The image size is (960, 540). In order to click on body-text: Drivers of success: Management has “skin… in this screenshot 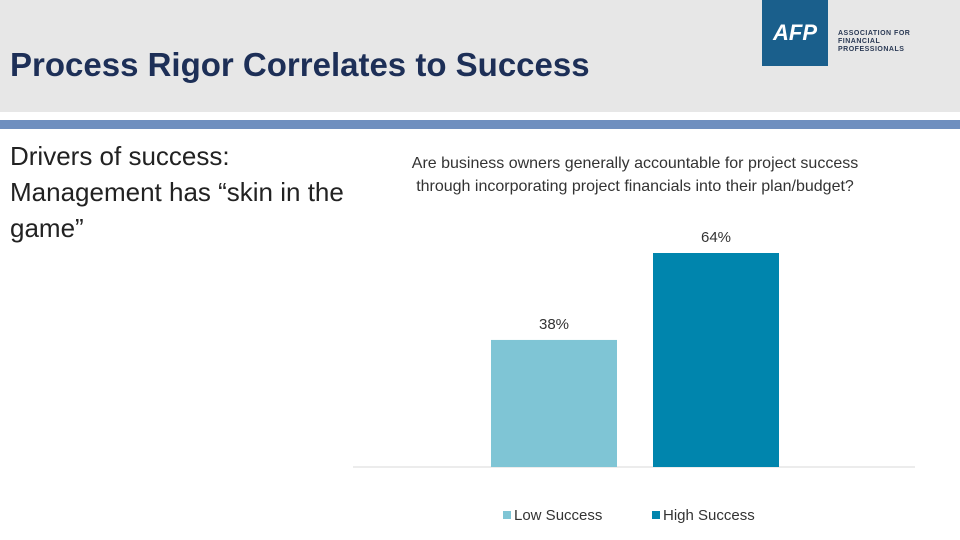, I will do `click(177, 192)`.